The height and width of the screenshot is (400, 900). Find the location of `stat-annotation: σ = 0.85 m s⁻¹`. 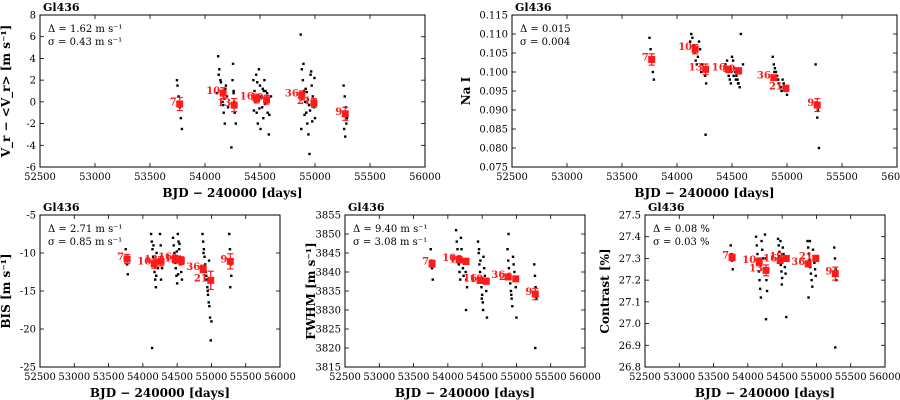

stat-annotation: σ = 0.85 m s⁻¹ is located at coordinates (85, 242).